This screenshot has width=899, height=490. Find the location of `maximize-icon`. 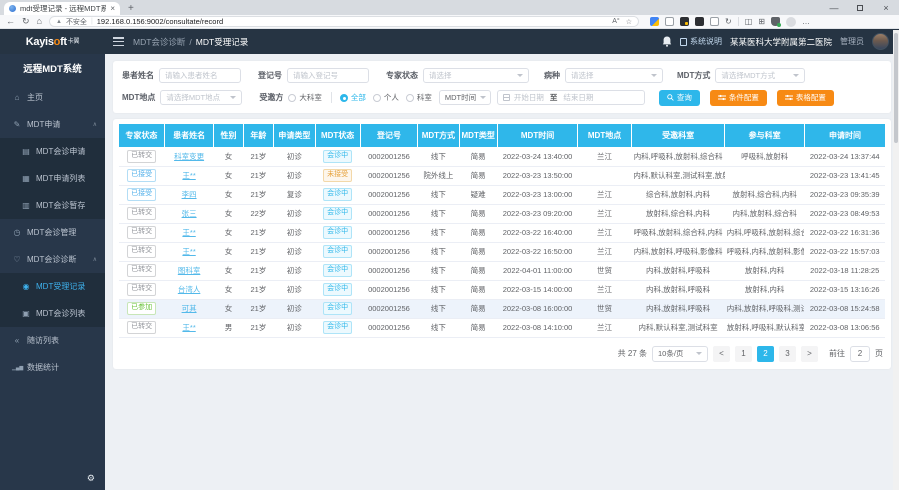

maximize-icon is located at coordinates (860, 7).